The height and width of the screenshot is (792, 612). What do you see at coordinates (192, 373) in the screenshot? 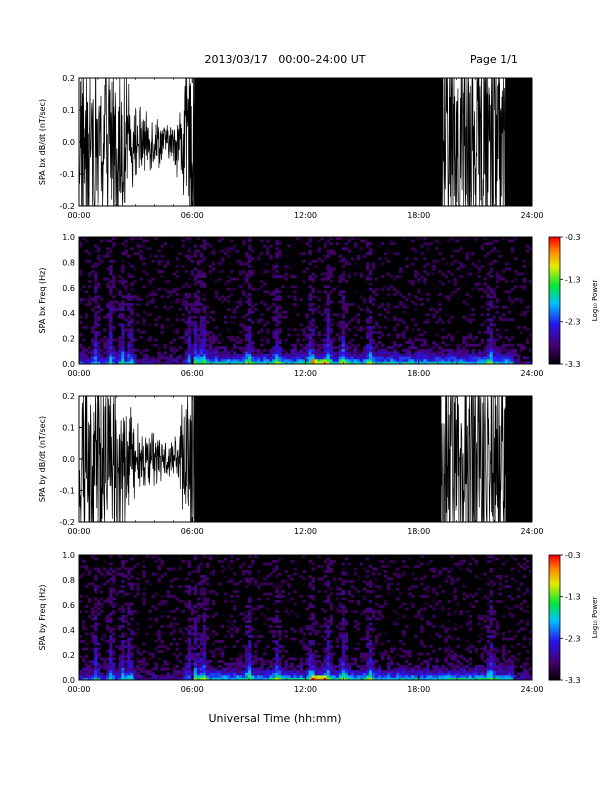
I see `x-tick-label: 06:00` at bounding box center [192, 373].